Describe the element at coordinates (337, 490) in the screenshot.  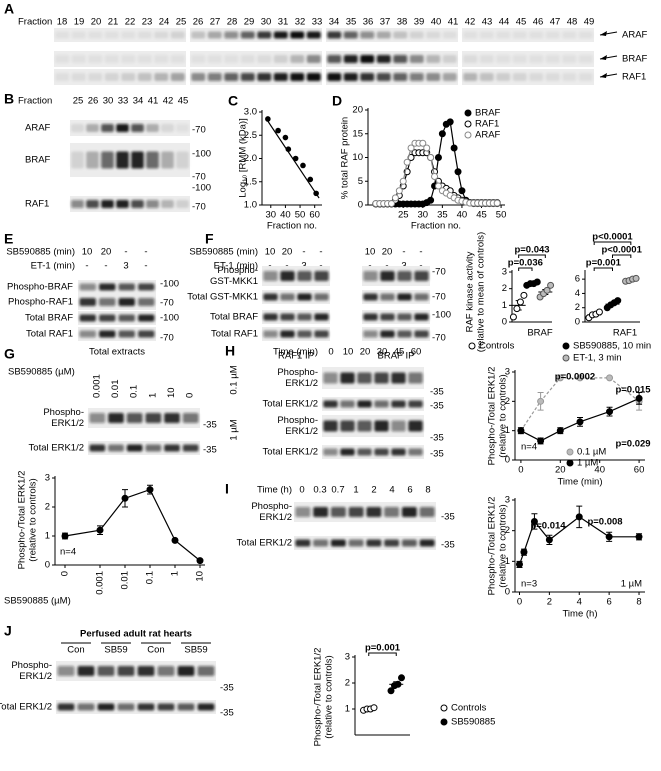
I see `lane-label: 0.7` at that location.